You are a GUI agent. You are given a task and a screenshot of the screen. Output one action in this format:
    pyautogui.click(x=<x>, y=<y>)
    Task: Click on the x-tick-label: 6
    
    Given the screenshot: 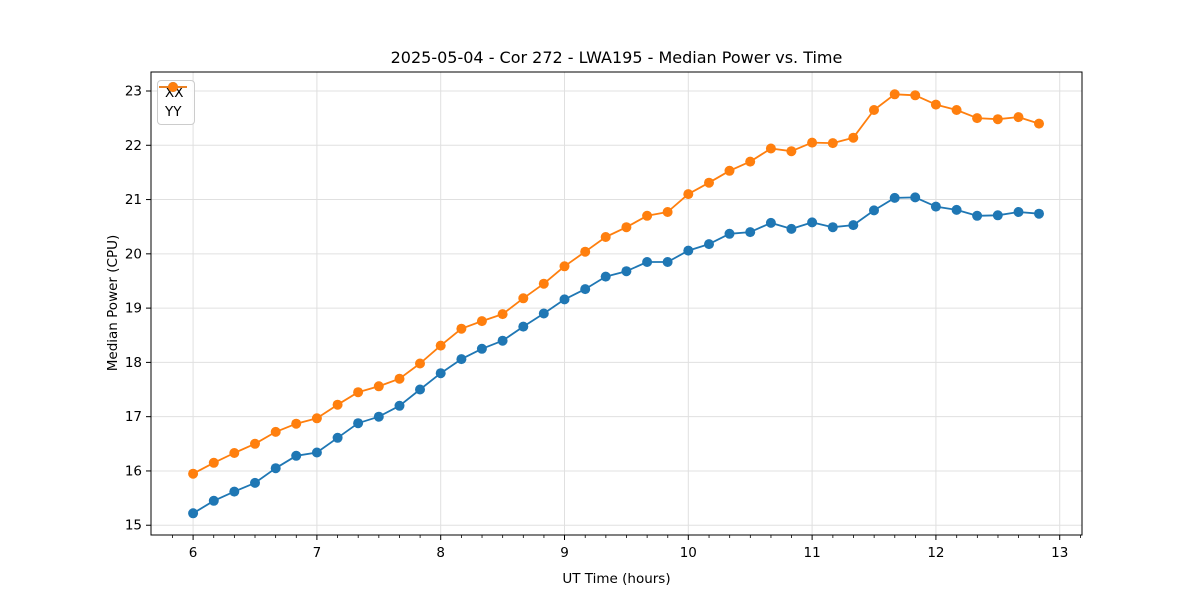 What is the action you would take?
    pyautogui.click(x=193, y=553)
    